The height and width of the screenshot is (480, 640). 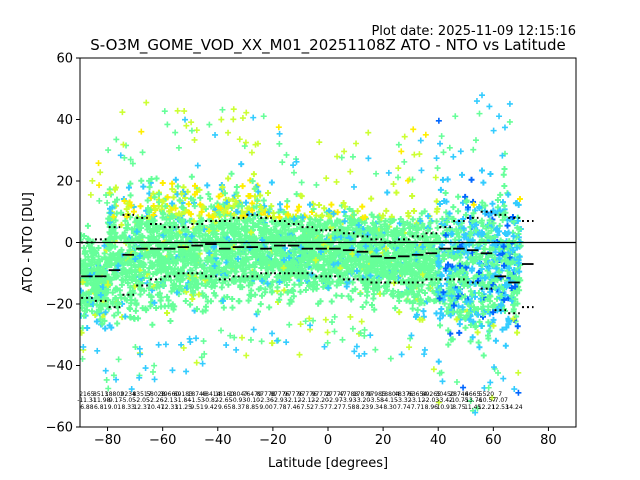 What do you see at coordinates (211, 400) in the screenshot?
I see `bin-mean-label: -0.82` at bounding box center [211, 400].